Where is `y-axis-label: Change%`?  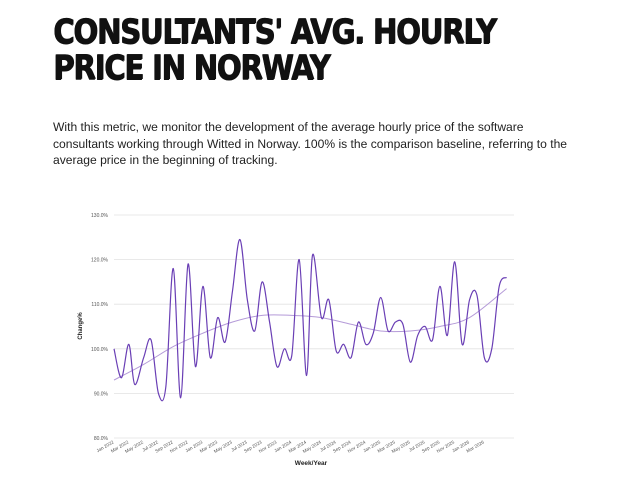
y-axis-label: Change% is located at coordinates (81, 326).